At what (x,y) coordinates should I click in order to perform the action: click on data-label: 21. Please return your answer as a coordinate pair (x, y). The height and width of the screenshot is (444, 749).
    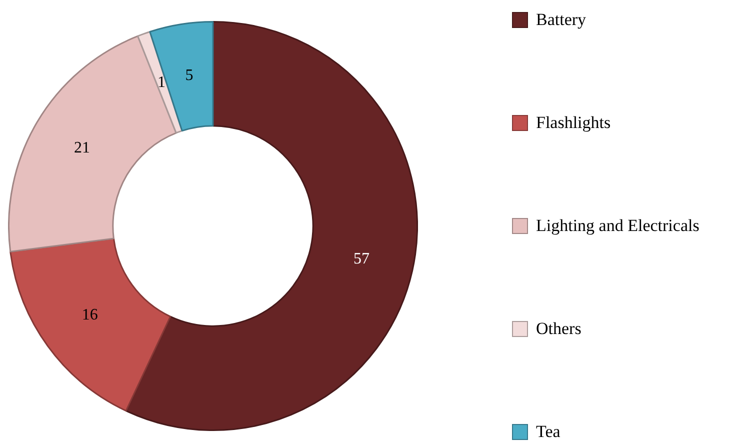
    Looking at the image, I should click on (82, 148).